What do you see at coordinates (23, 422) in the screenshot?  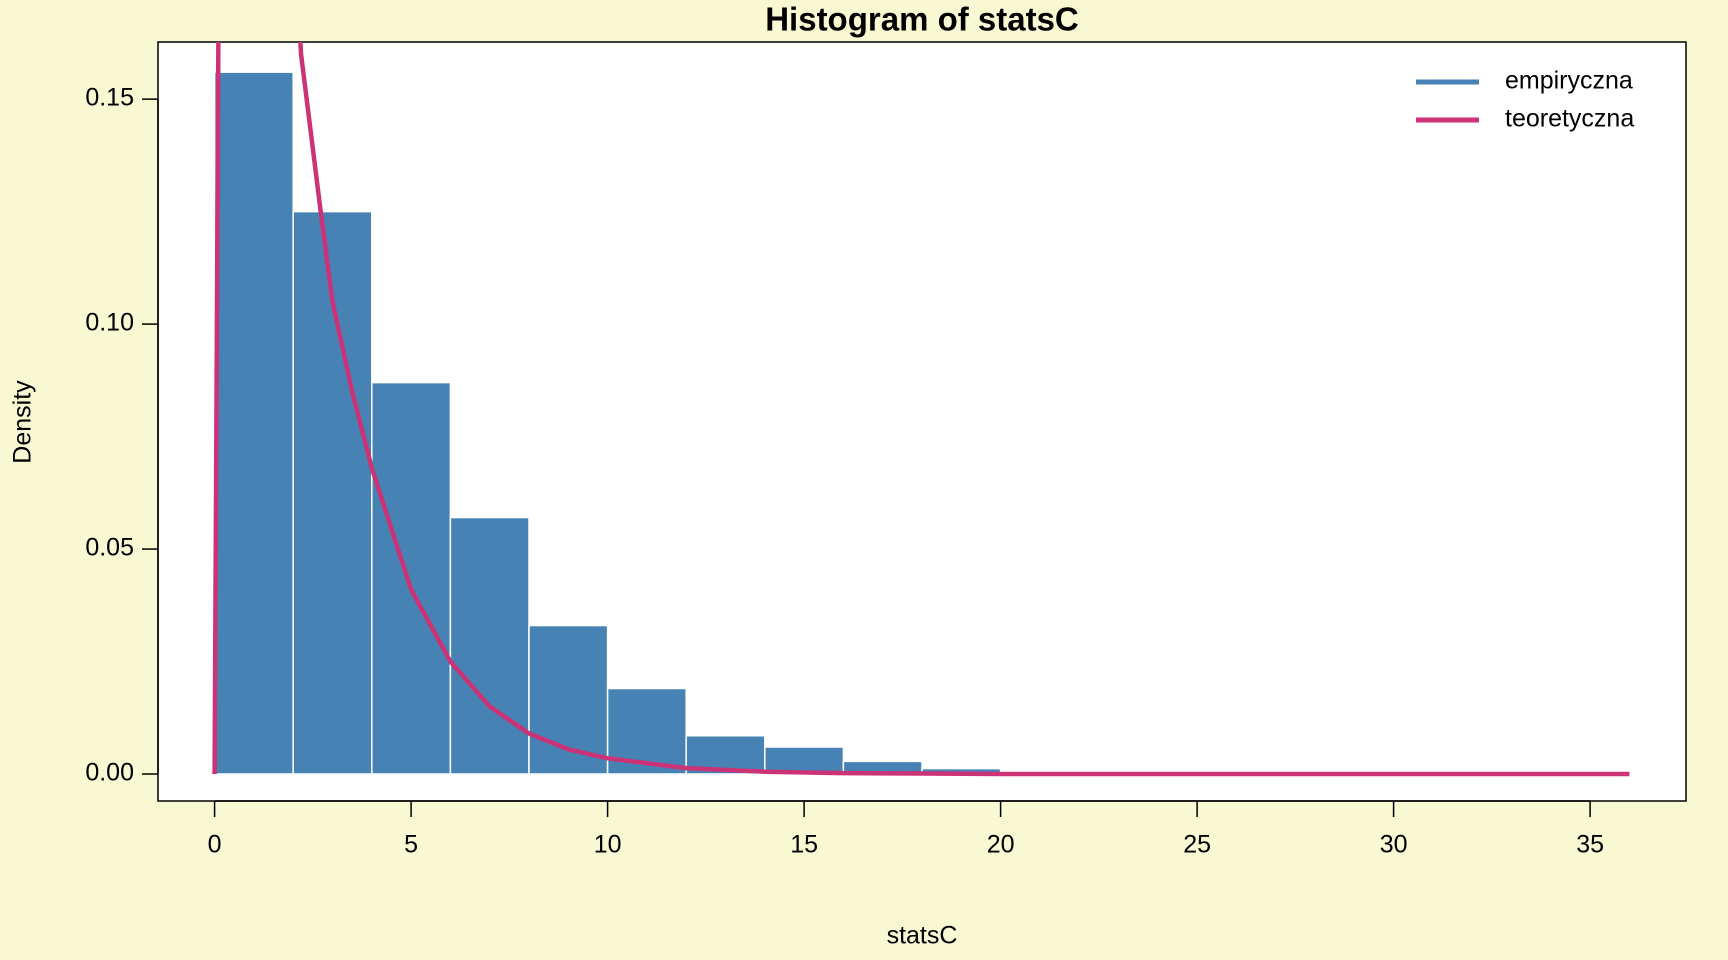 I see `y-axis-label: Density` at bounding box center [23, 422].